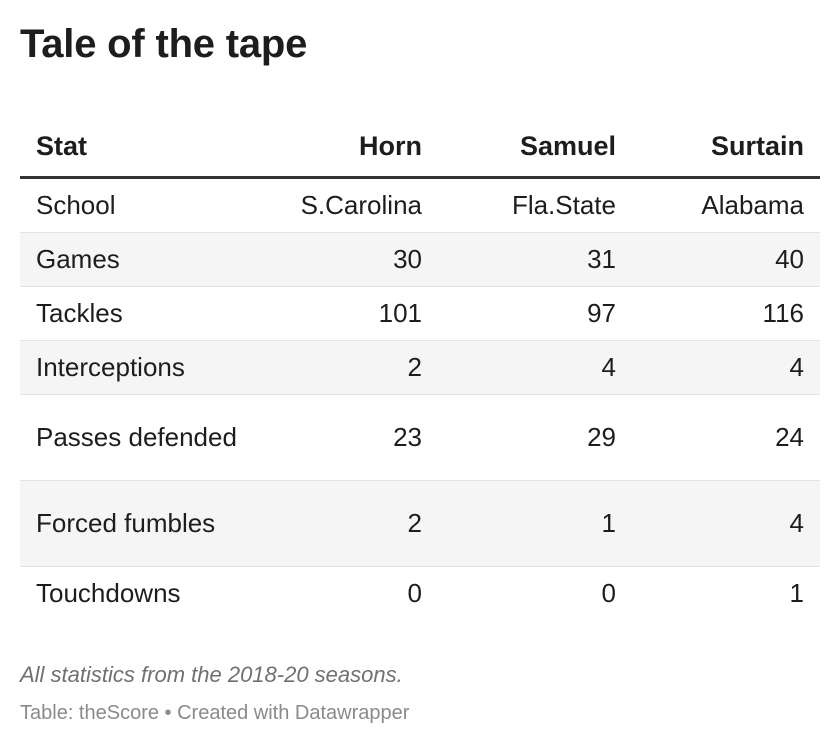  I want to click on table-row: Passes defended 23 29 24, so click(420, 437).